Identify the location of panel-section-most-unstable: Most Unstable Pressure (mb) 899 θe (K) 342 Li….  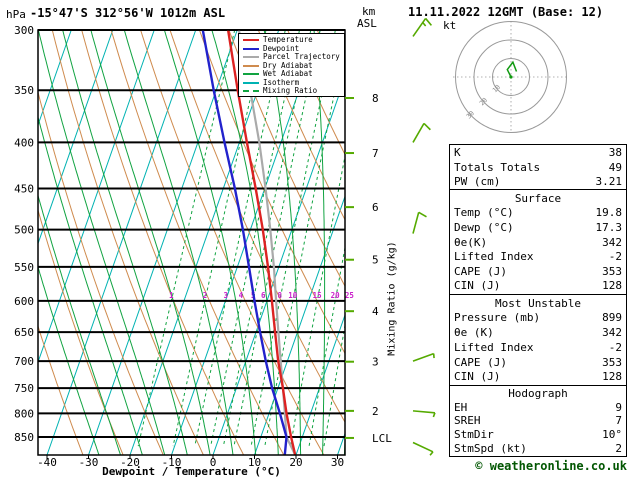
(538, 339).